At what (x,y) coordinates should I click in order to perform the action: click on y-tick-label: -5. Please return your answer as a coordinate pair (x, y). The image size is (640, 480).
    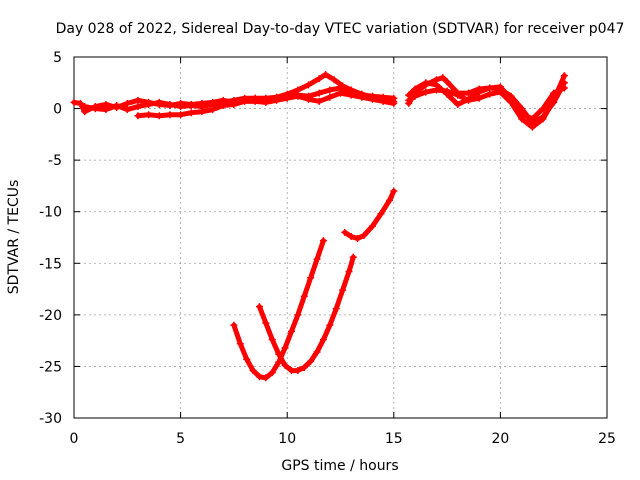
    Looking at the image, I should click on (55, 161).